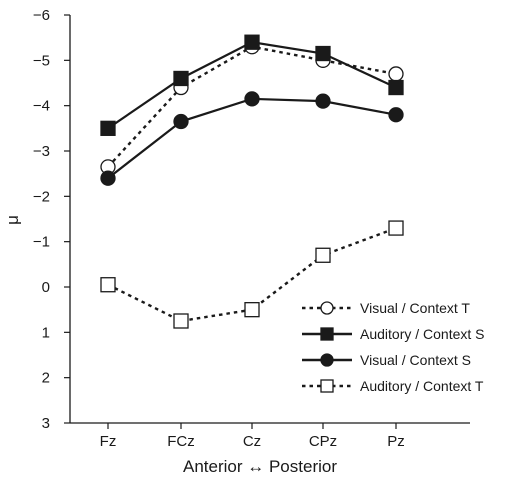 The width and height of the screenshot is (511, 479). Describe the element at coordinates (323, 441) in the screenshot. I see `x-tick-label: CPz` at that location.